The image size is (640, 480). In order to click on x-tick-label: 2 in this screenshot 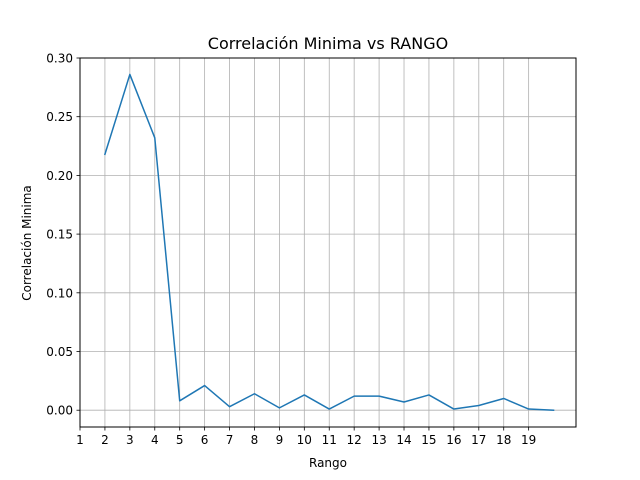, I will do `click(105, 440)`.